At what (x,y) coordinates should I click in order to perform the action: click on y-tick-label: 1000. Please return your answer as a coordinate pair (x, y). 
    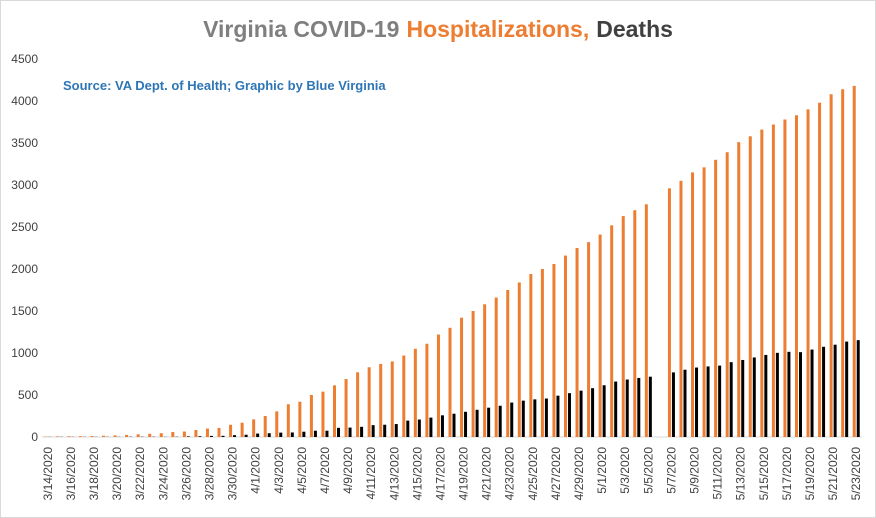
    Looking at the image, I should click on (24, 353).